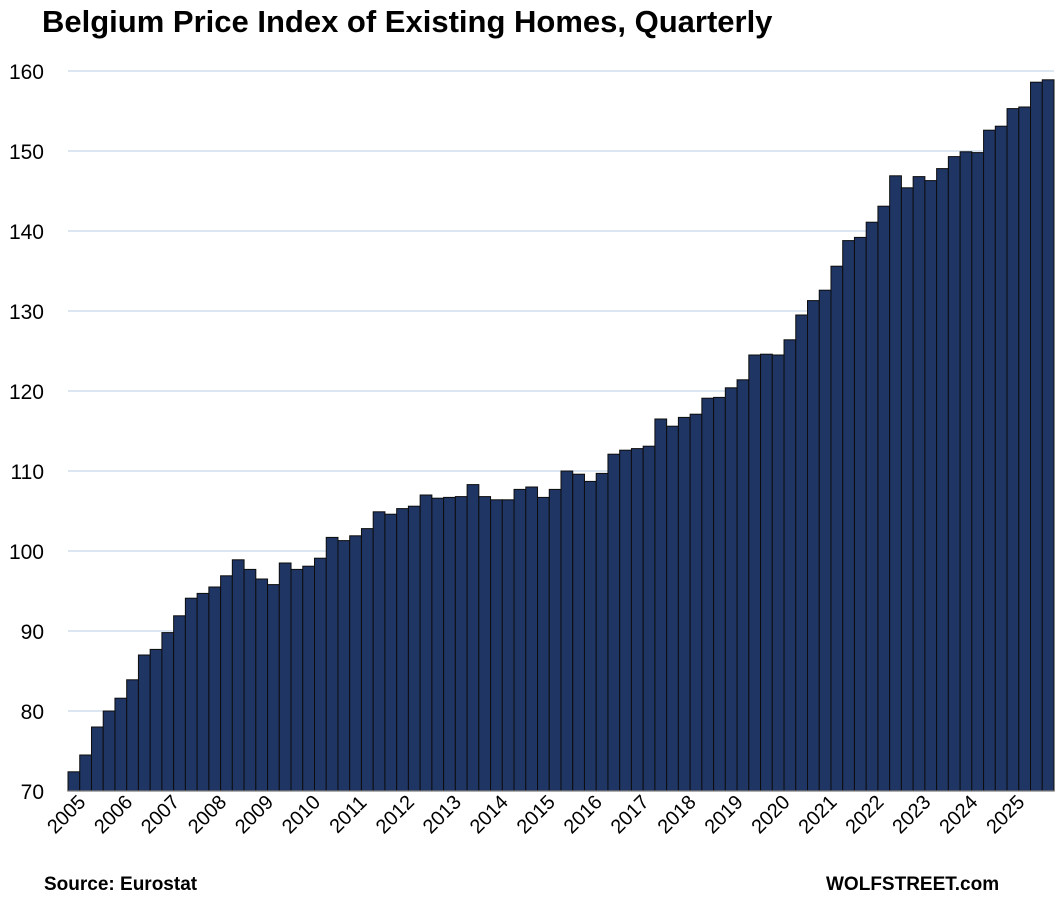 This screenshot has height=904, width=1060. What do you see at coordinates (473, 638) in the screenshot?
I see `bar-2013-q3` at bounding box center [473, 638].